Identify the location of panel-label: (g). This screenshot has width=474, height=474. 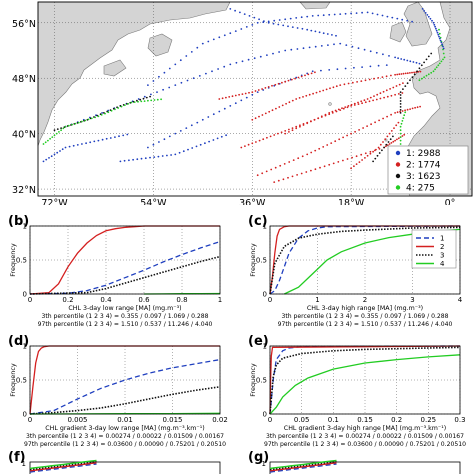
(258, 457).